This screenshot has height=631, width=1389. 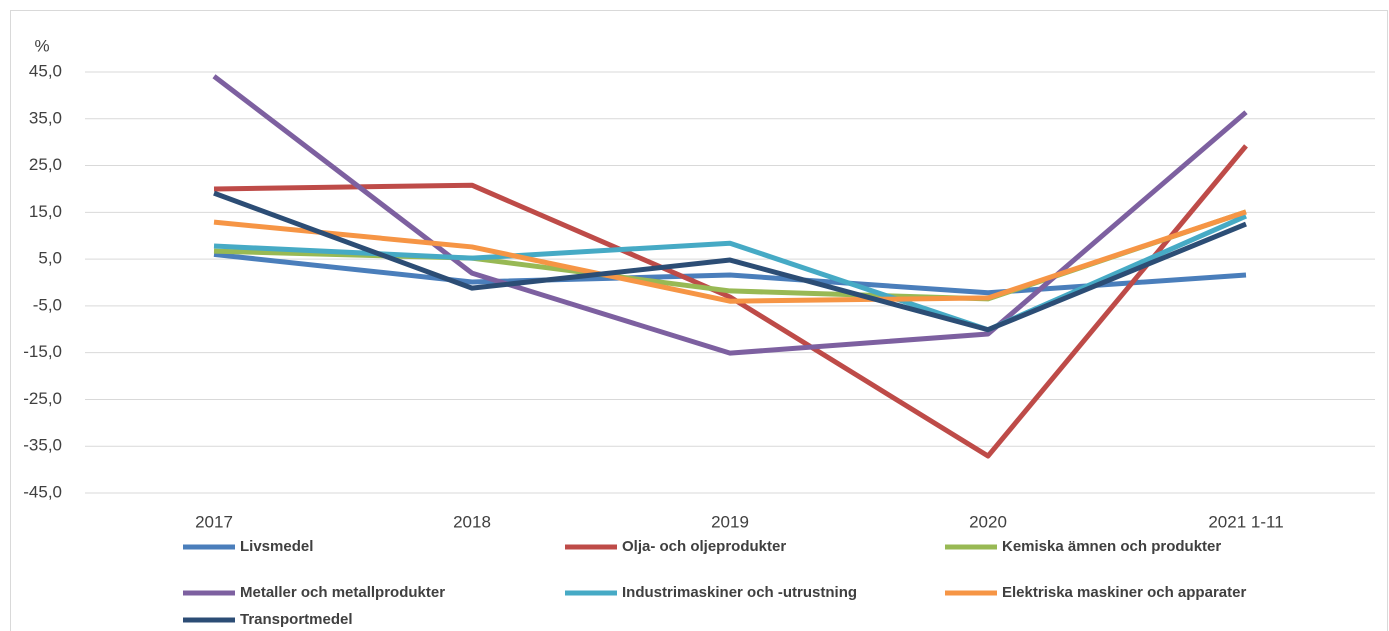 I want to click on y-tick-label: -45,0, so click(x=42, y=491).